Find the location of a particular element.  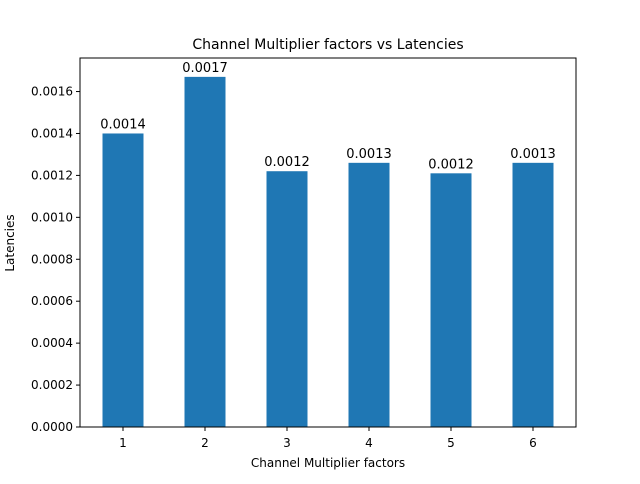

y-tick-label-4: 0.0008 is located at coordinates (52, 259).